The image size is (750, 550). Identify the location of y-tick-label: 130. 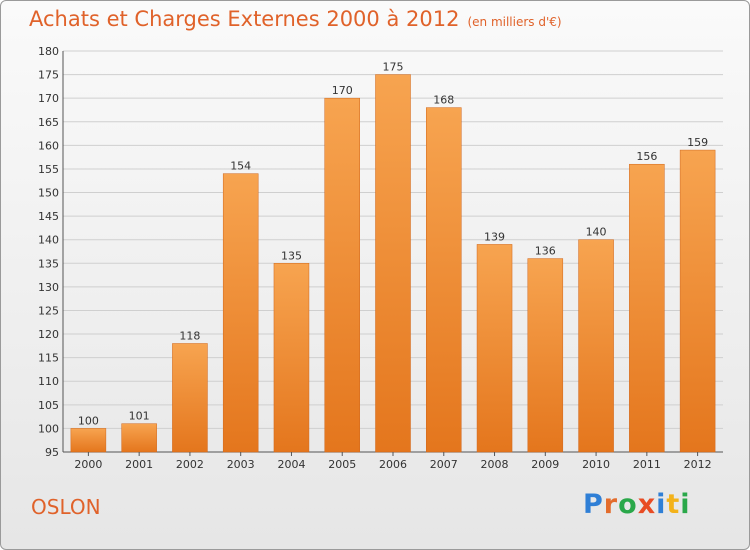
(48, 287).